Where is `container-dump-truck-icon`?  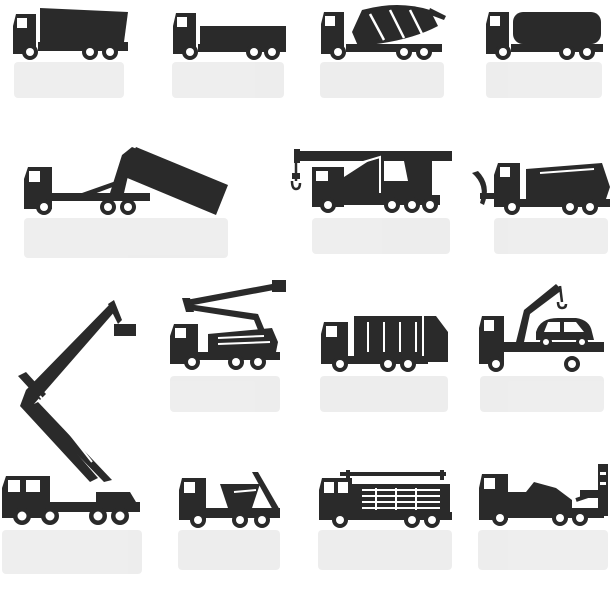 container-dump-truck-icon is located at coordinates (126, 181).